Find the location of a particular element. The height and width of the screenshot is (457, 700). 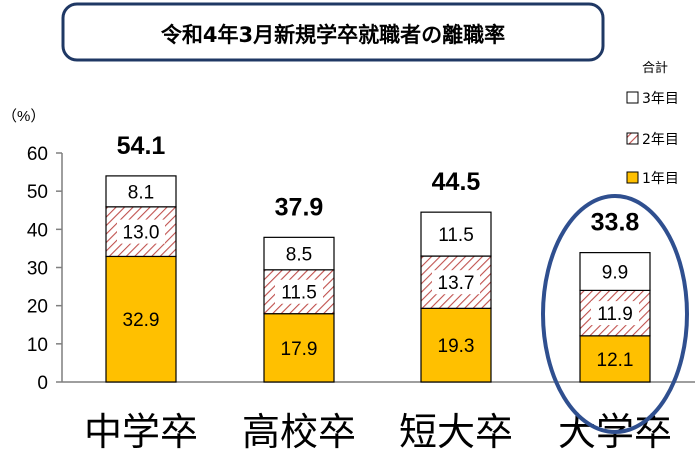

segment-label: 32.9 is located at coordinates (141, 320).